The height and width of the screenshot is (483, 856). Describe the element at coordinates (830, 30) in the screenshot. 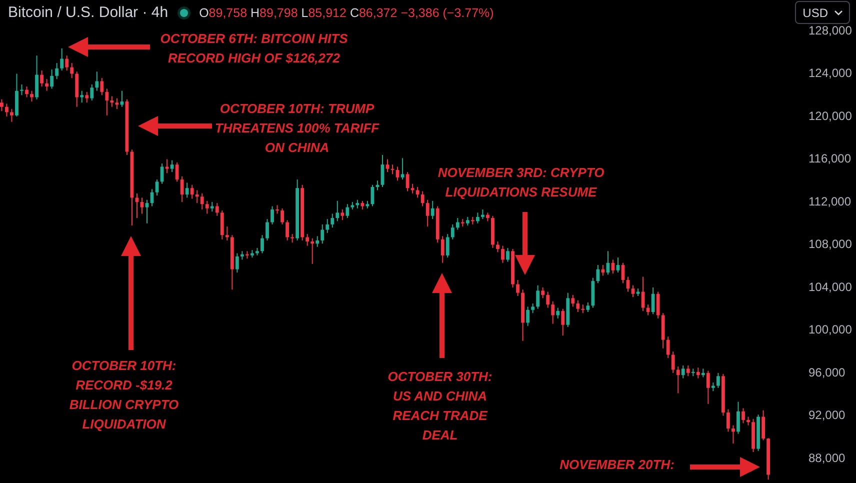

I see `y-tick-label: 128,000` at that location.